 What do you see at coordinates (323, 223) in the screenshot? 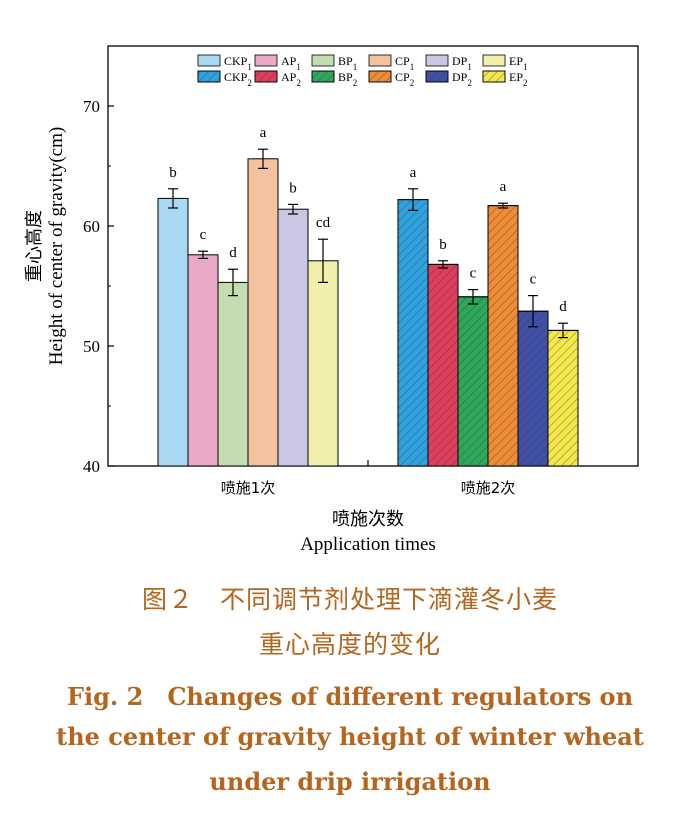
I see `significance-letter: cd` at bounding box center [323, 223].